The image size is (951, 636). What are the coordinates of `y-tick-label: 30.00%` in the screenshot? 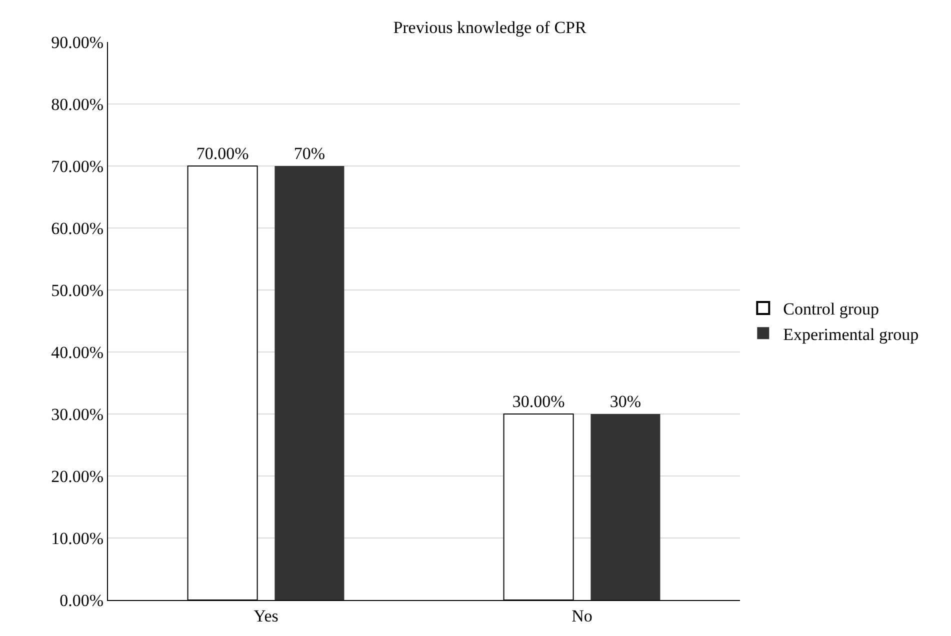 It's located at (77, 414).